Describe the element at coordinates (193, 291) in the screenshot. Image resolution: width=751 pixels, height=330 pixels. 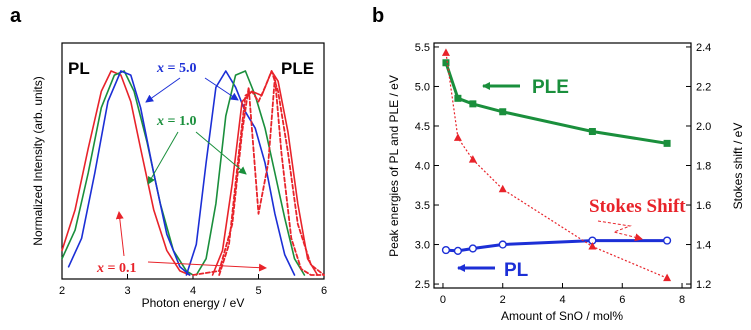
I see `panel-a-x-tick-label: 4` at that location.